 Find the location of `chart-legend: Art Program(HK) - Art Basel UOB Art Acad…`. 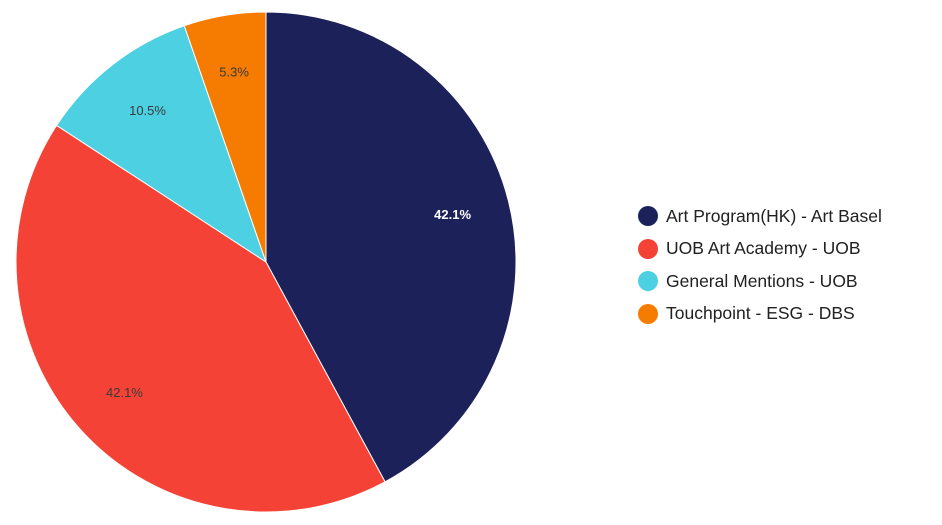

chart-legend: Art Program(HK) - Art Basel UOB Art Acad… is located at coordinates (760, 265).